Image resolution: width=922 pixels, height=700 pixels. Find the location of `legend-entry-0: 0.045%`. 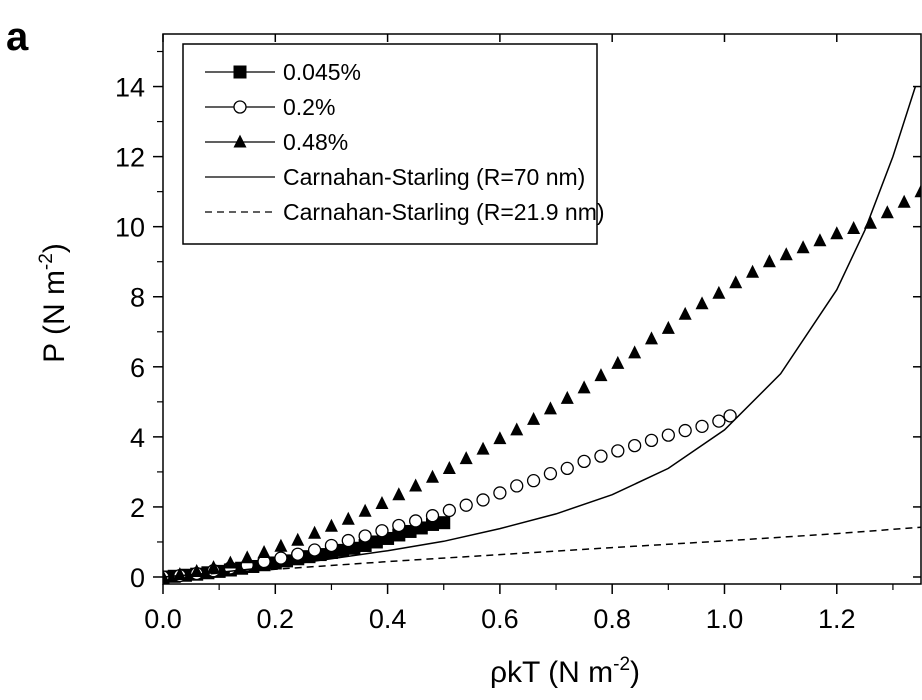

legend-entry-0: 0.045% is located at coordinates (283, 72).